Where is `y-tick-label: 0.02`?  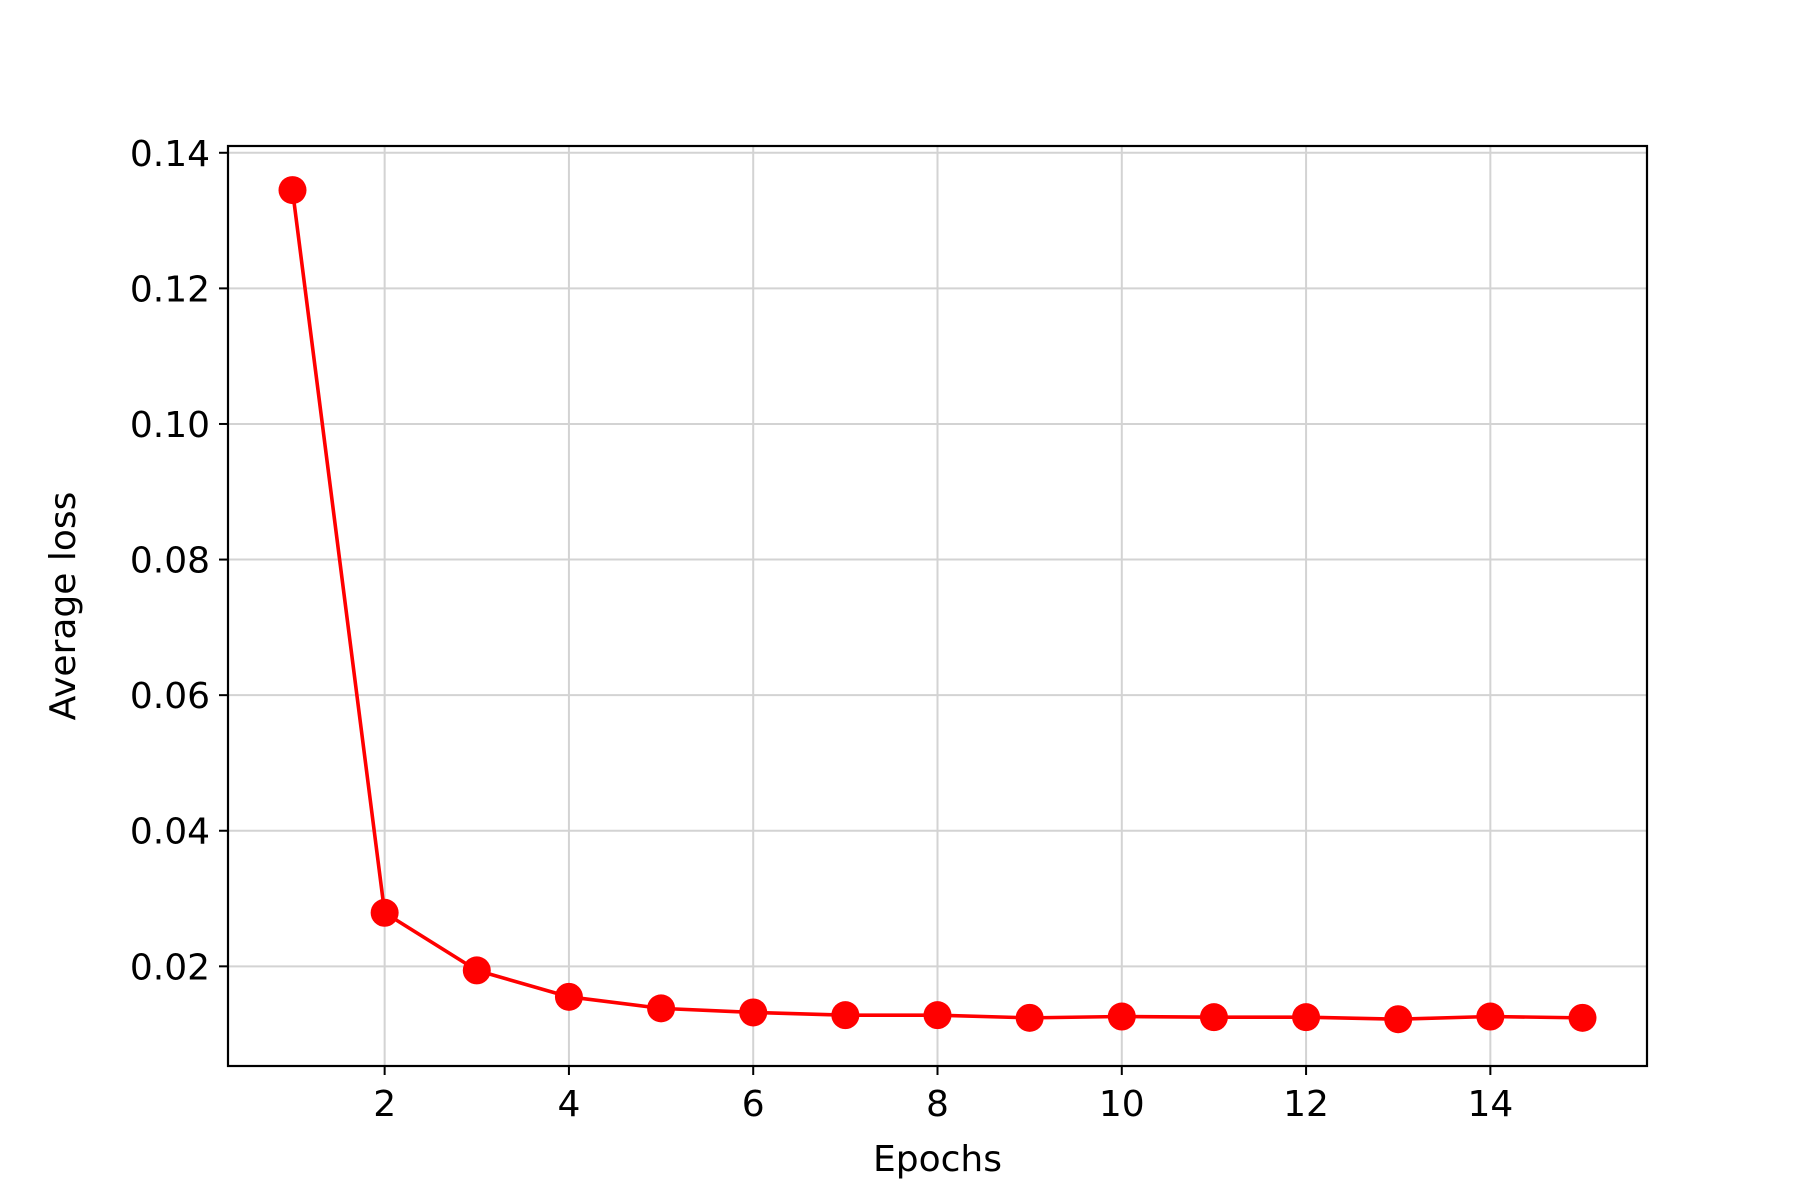 y-tick-label: 0.02 is located at coordinates (170, 967).